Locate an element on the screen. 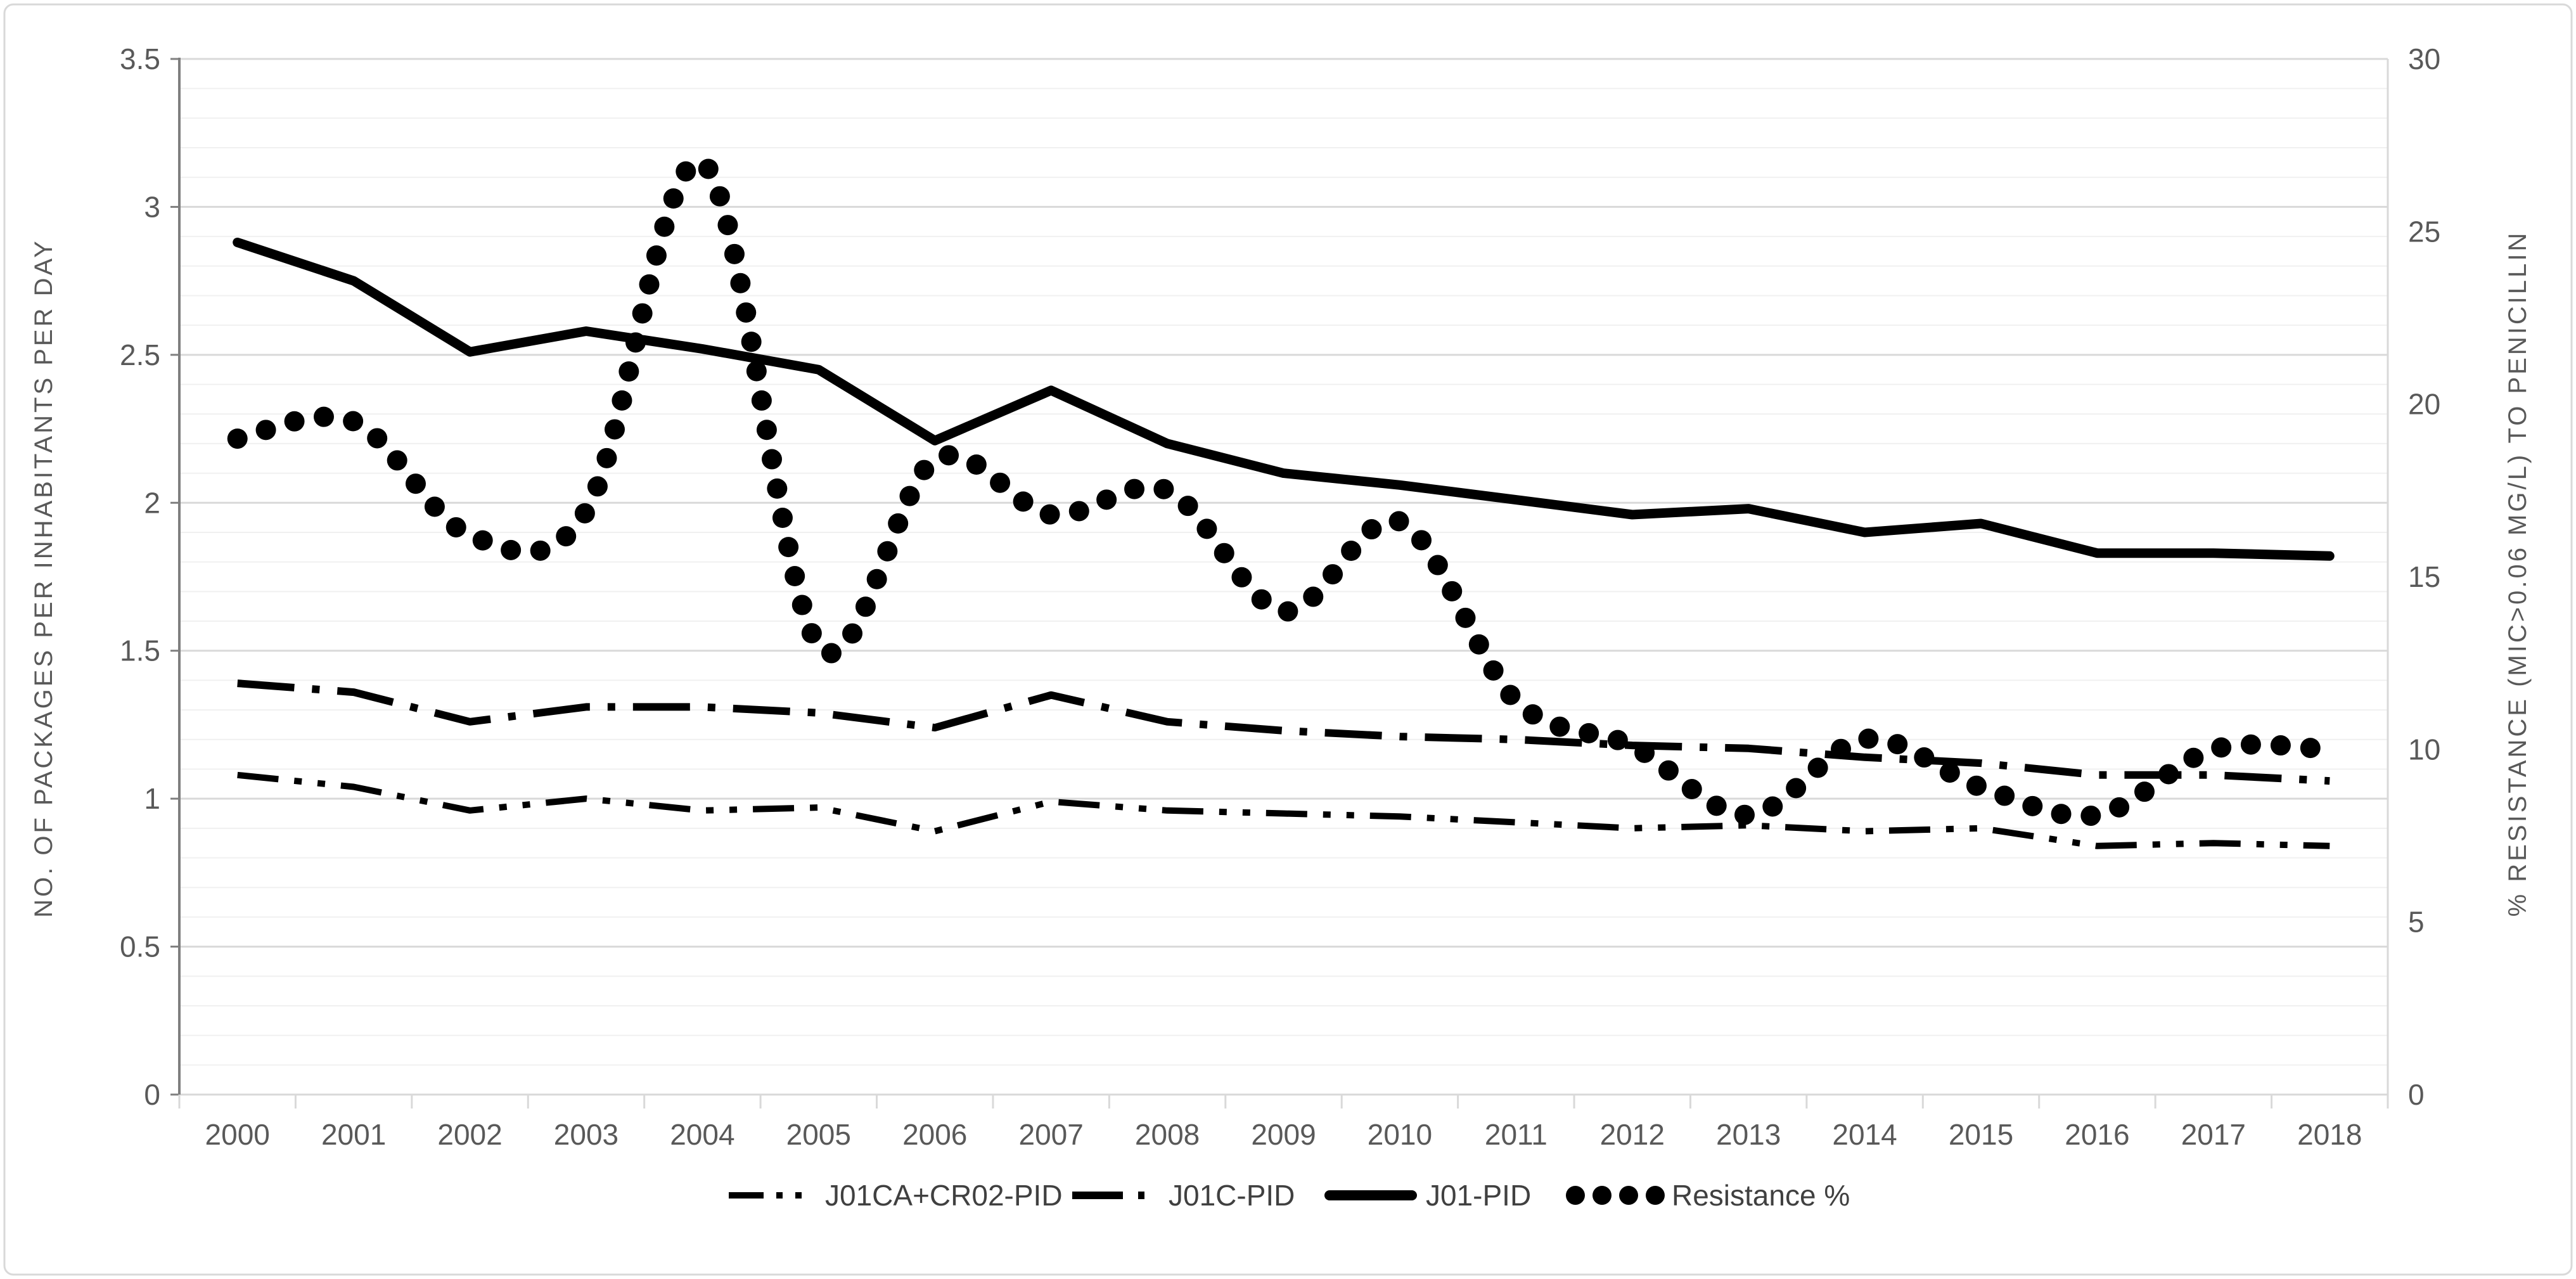 The height and width of the screenshot is (1279, 2576). legend-label: J01-PID is located at coordinates (1478, 1195).